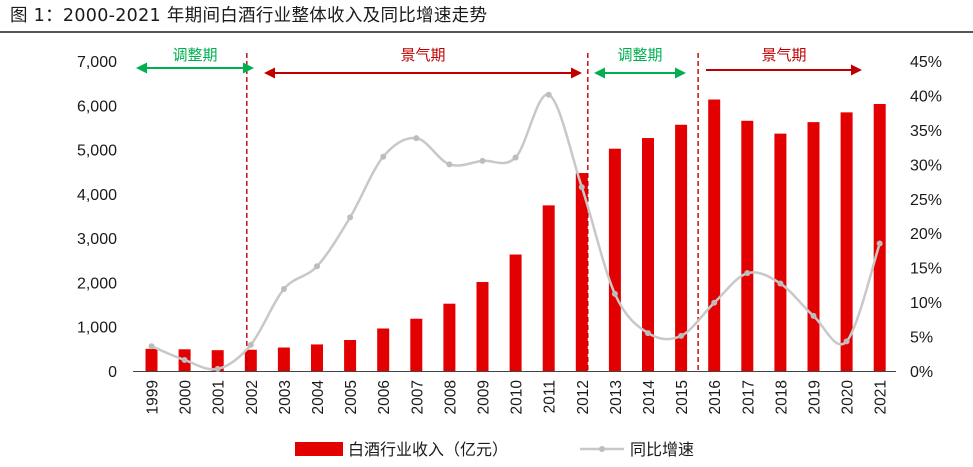  Describe the element at coordinates (97, 195) in the screenshot. I see `y-left-tick-label: 4,000` at that location.